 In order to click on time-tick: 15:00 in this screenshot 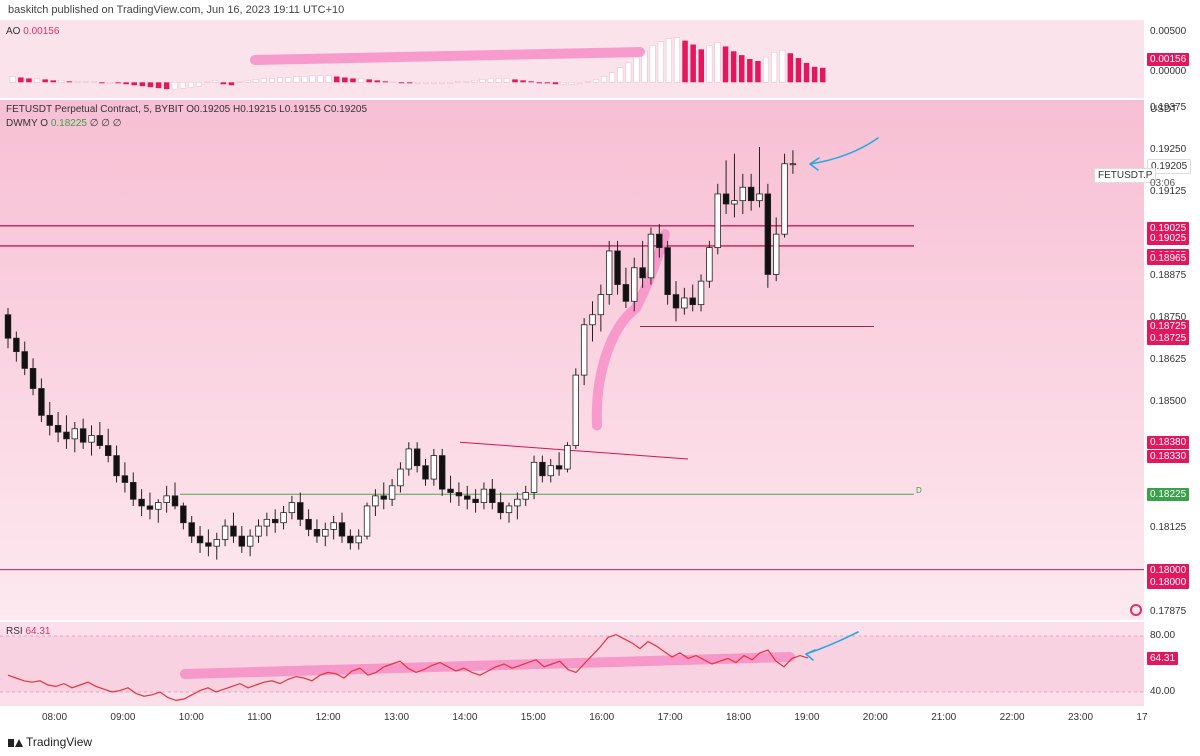, I will do `click(533, 717)`.